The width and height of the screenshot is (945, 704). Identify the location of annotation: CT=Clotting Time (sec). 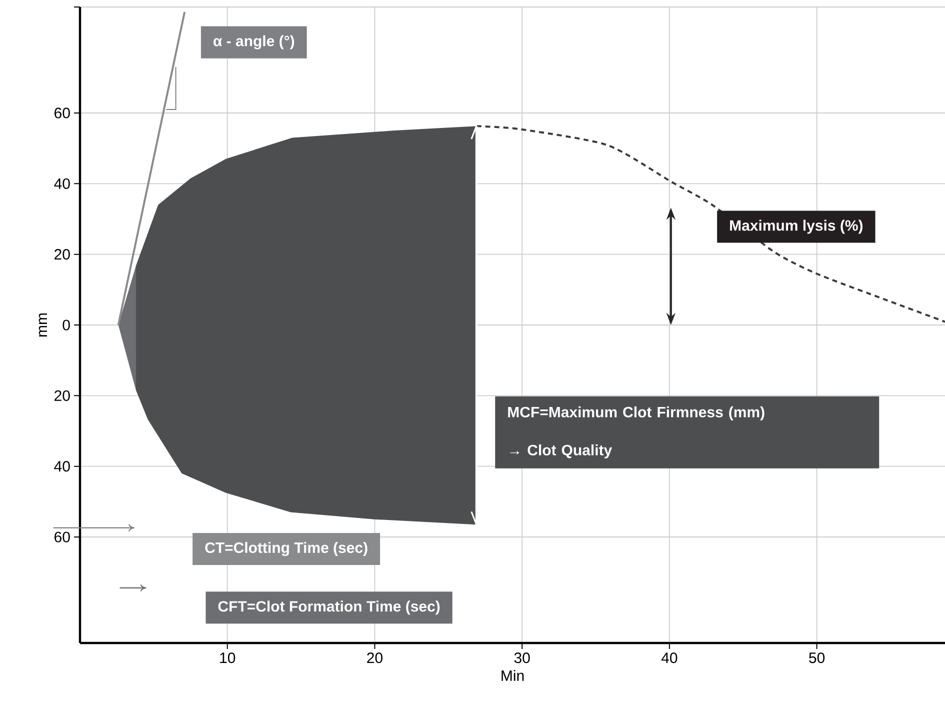
(286, 549).